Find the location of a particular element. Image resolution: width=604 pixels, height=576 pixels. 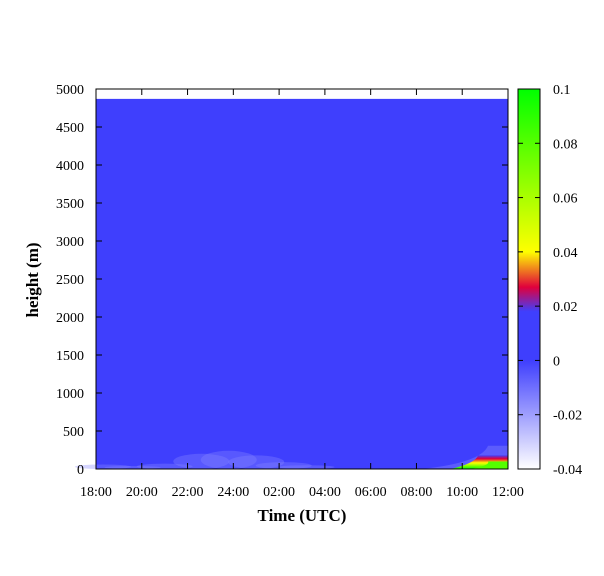

y-tick-label: 2500 is located at coordinates (70, 280).